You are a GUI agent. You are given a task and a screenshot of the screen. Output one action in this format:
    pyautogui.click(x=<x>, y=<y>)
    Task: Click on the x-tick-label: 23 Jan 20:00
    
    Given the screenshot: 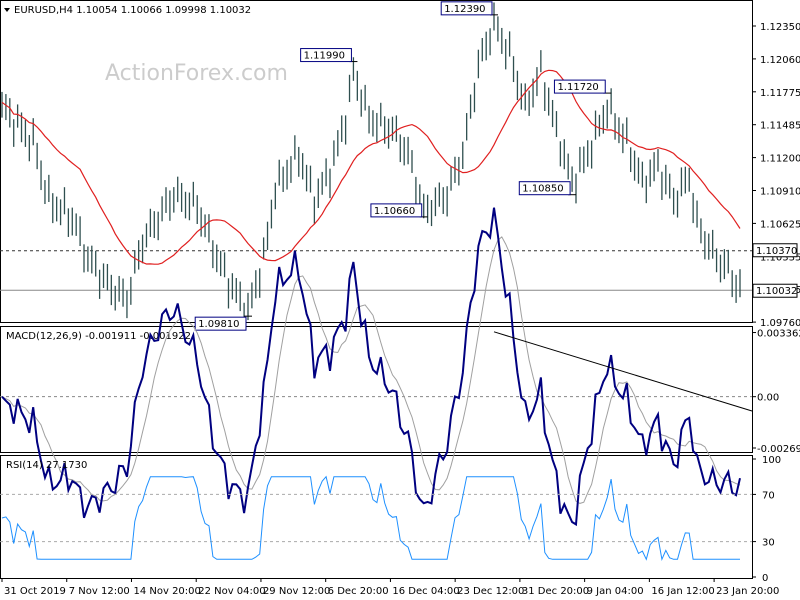 What is the action you would take?
    pyautogui.click(x=747, y=591)
    